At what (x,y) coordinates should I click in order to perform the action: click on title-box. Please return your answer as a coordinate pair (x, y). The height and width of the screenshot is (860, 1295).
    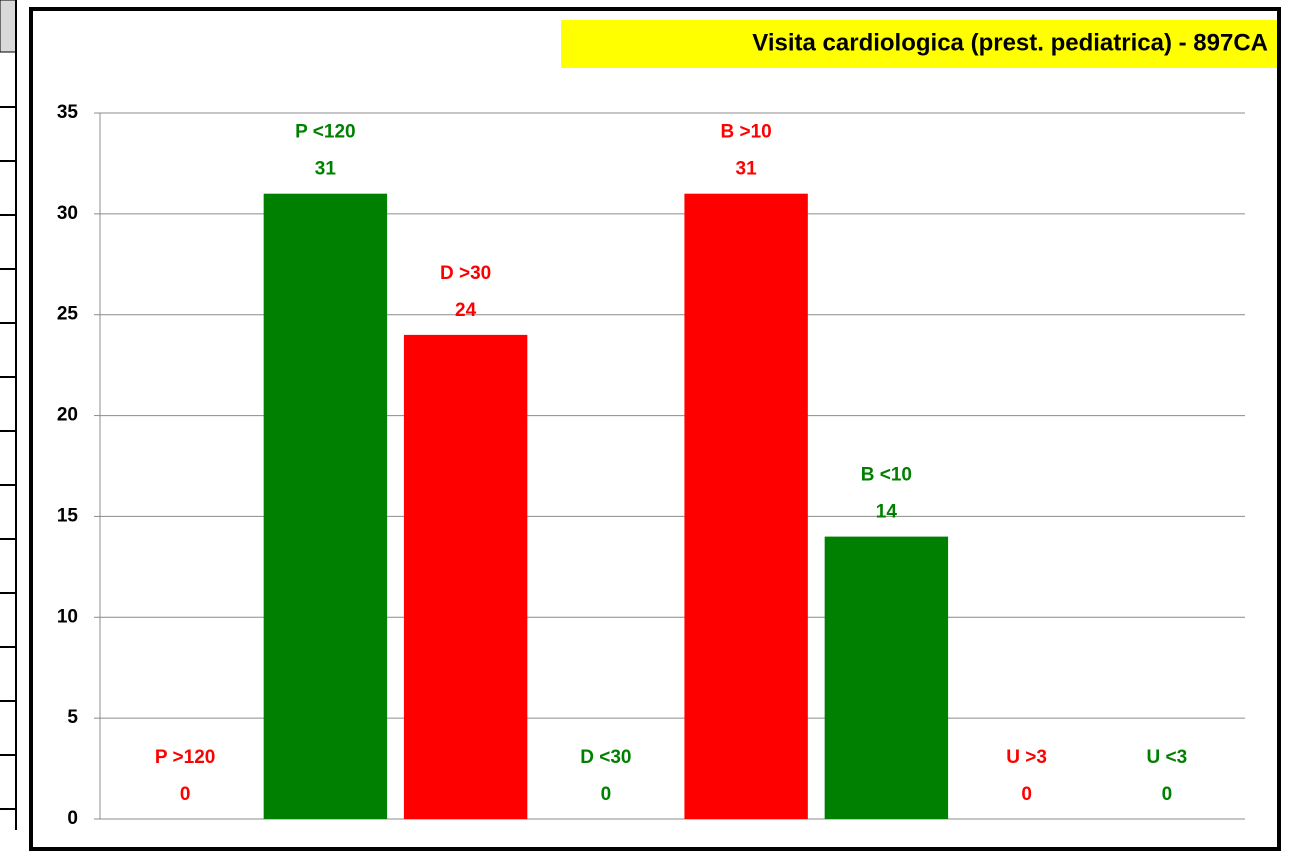
    Looking at the image, I should click on (919, 44).